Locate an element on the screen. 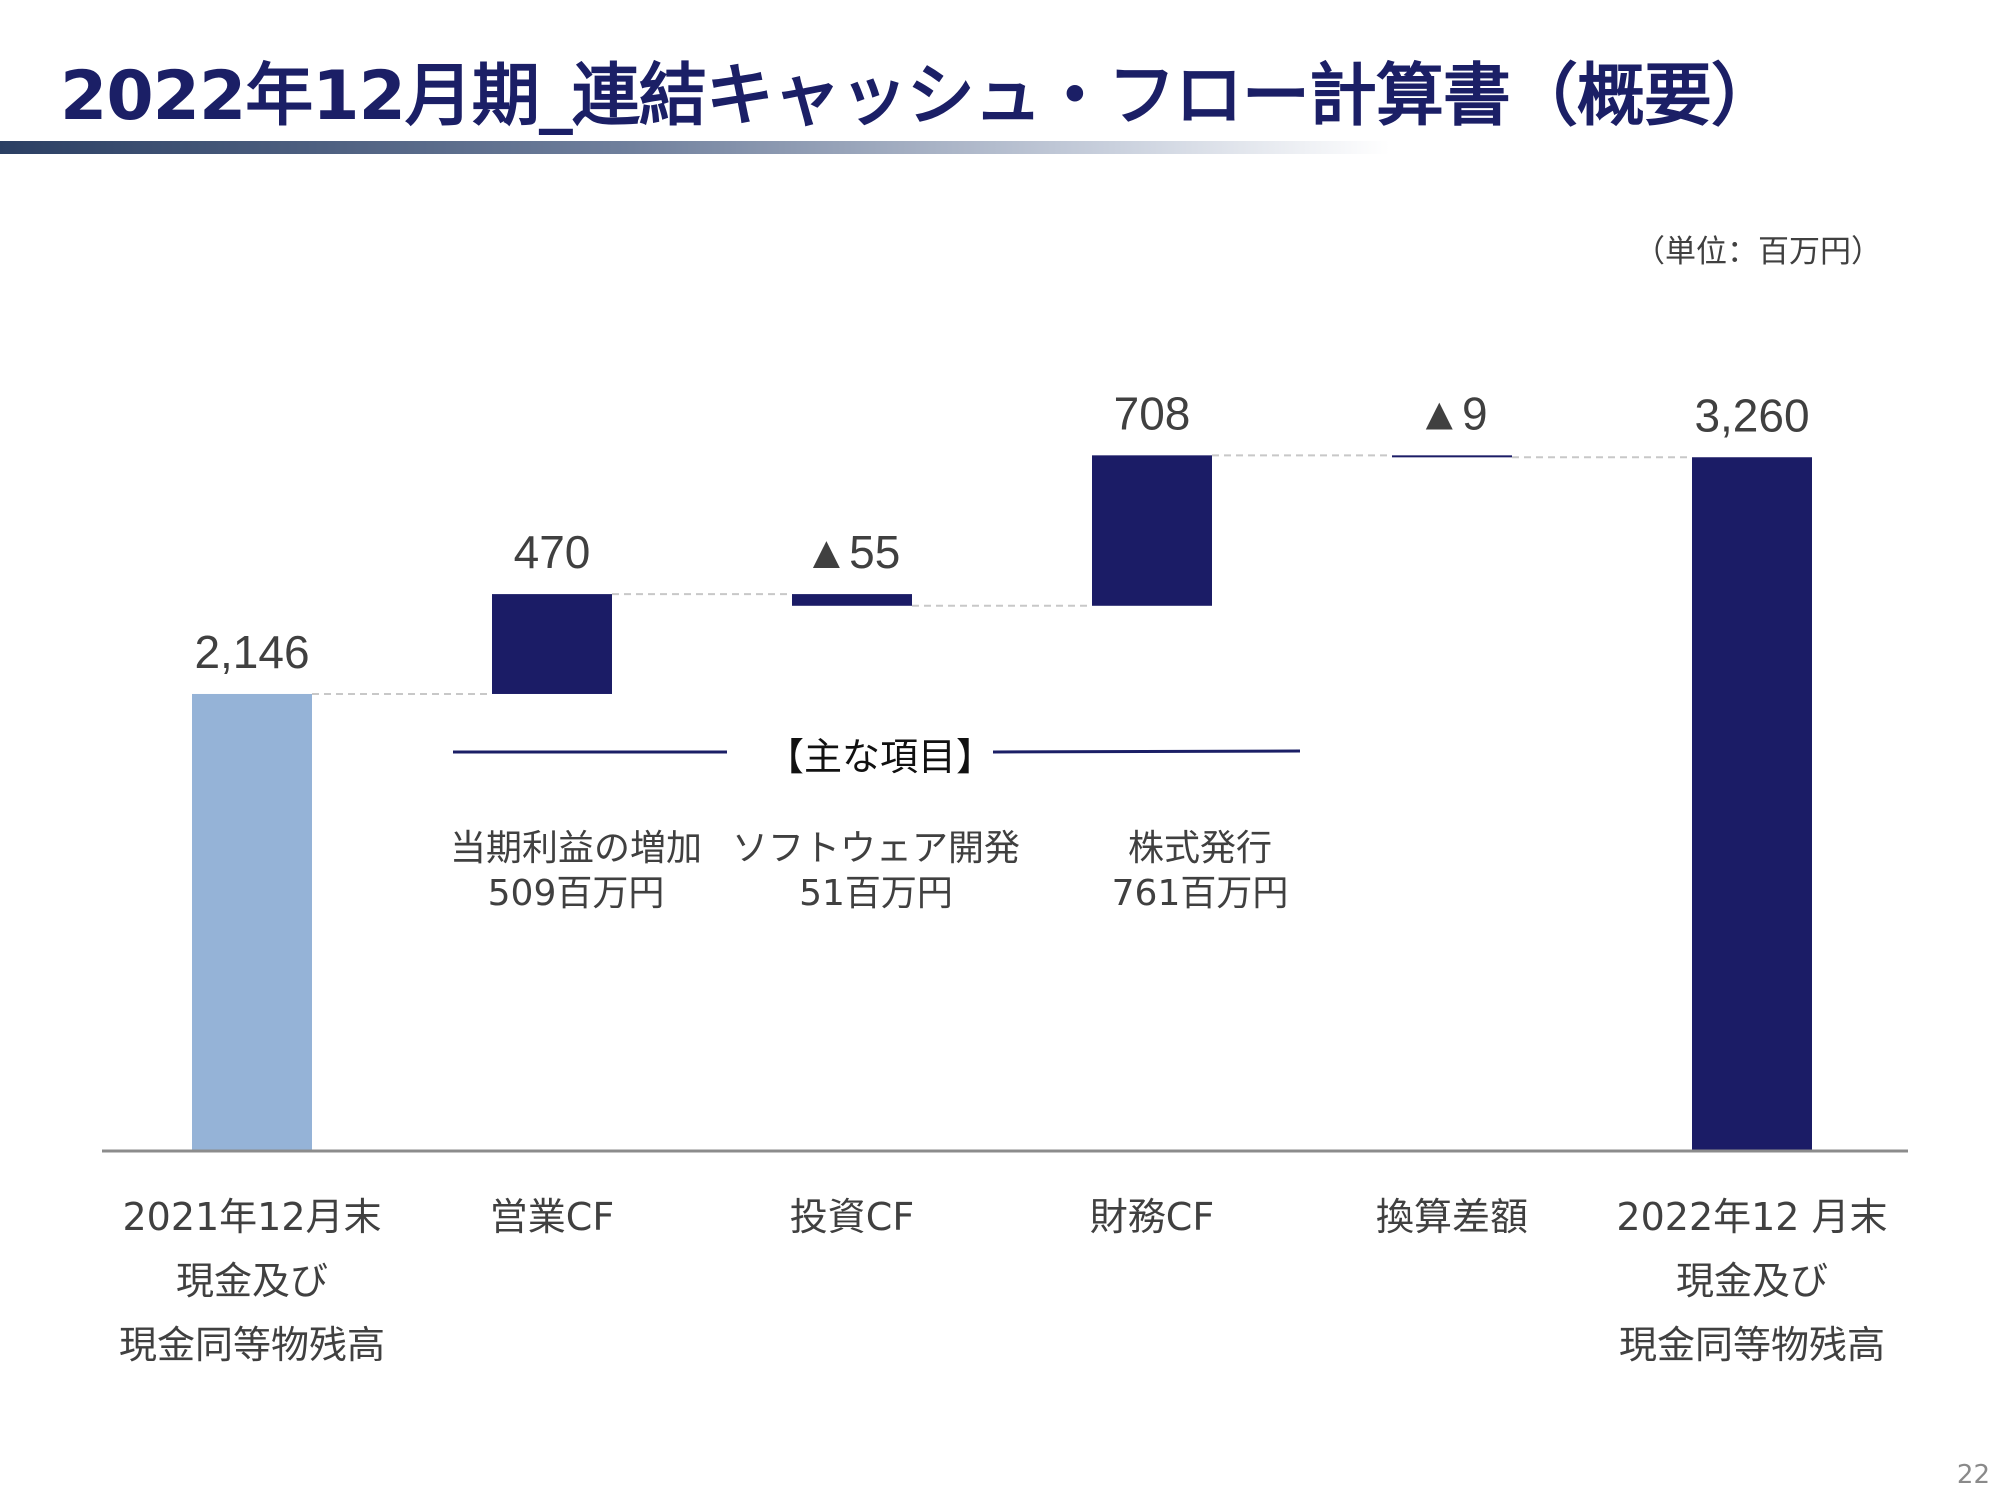  key-item-operating: 当期利益の増加 509百万円 is located at coordinates (576, 871).